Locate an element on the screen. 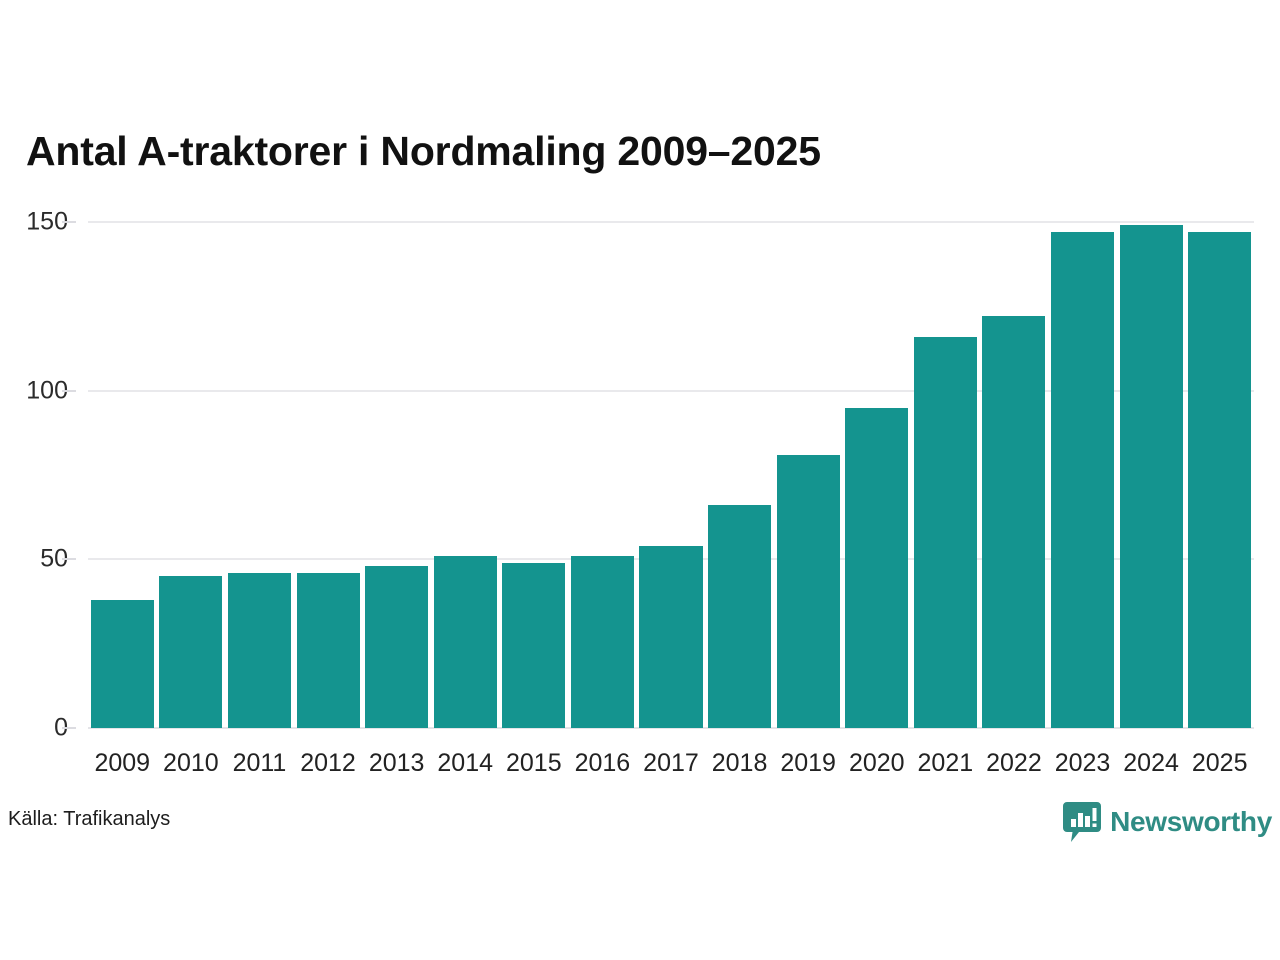  x-axis-tick-label: 2010 is located at coordinates (191, 763).